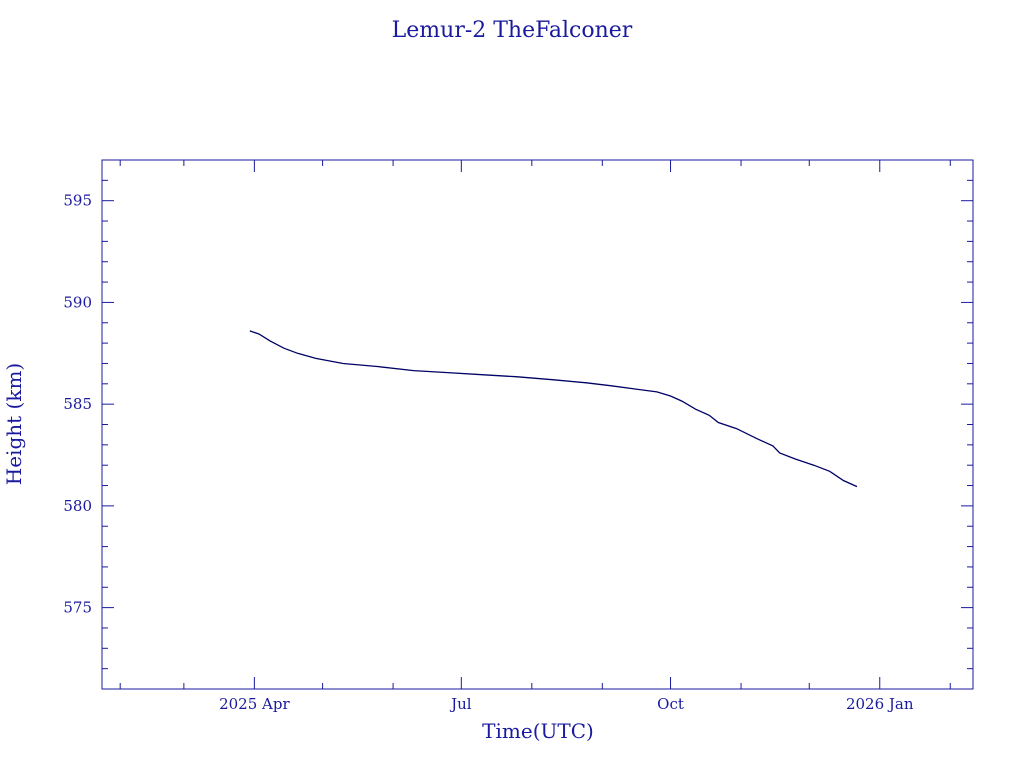  I want to click on y-tick-label: 575, so click(77, 608).